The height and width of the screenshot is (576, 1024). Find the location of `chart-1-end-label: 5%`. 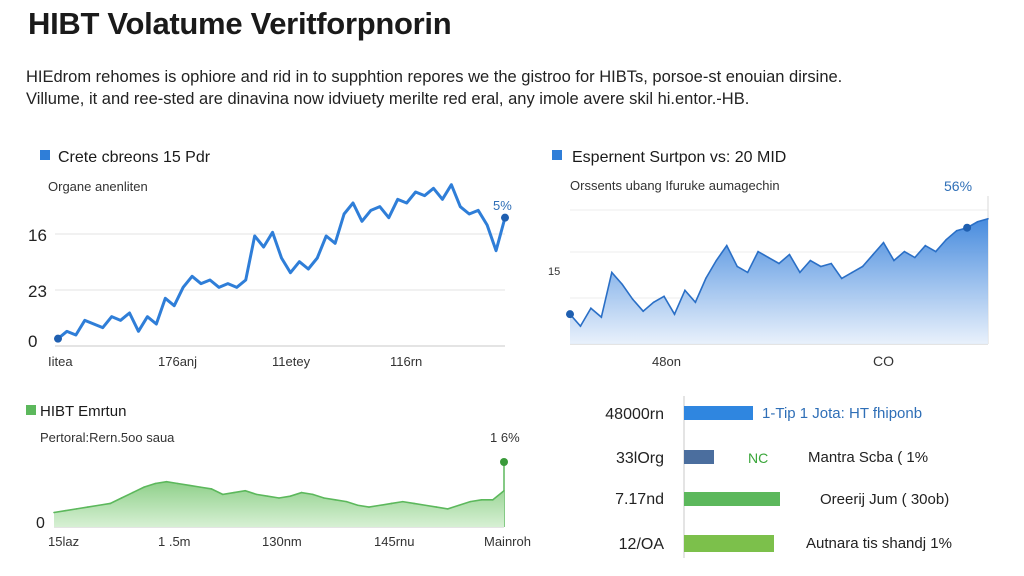

chart-1-end-label: 5% is located at coordinates (502, 205).